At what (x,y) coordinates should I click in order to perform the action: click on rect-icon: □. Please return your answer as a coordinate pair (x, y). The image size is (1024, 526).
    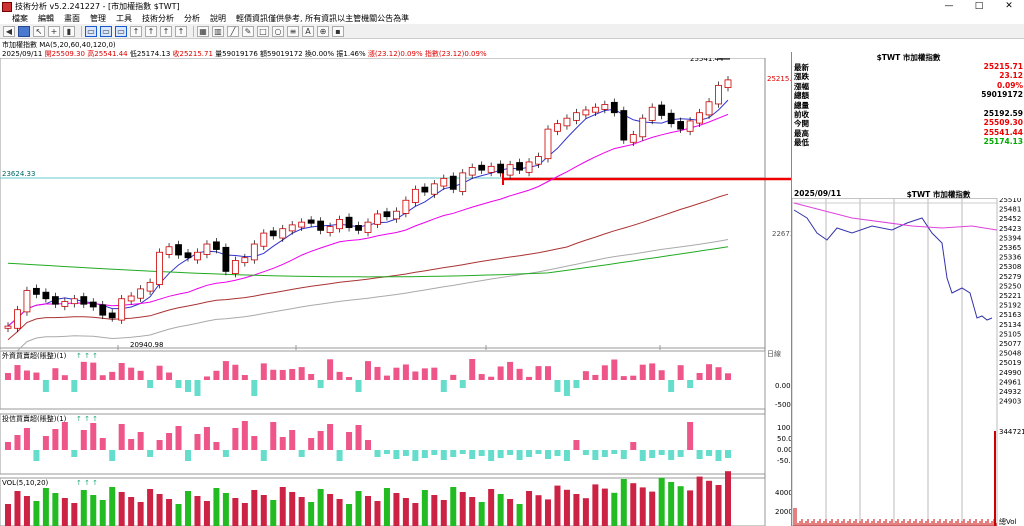
    Looking at the image, I should click on (263, 31).